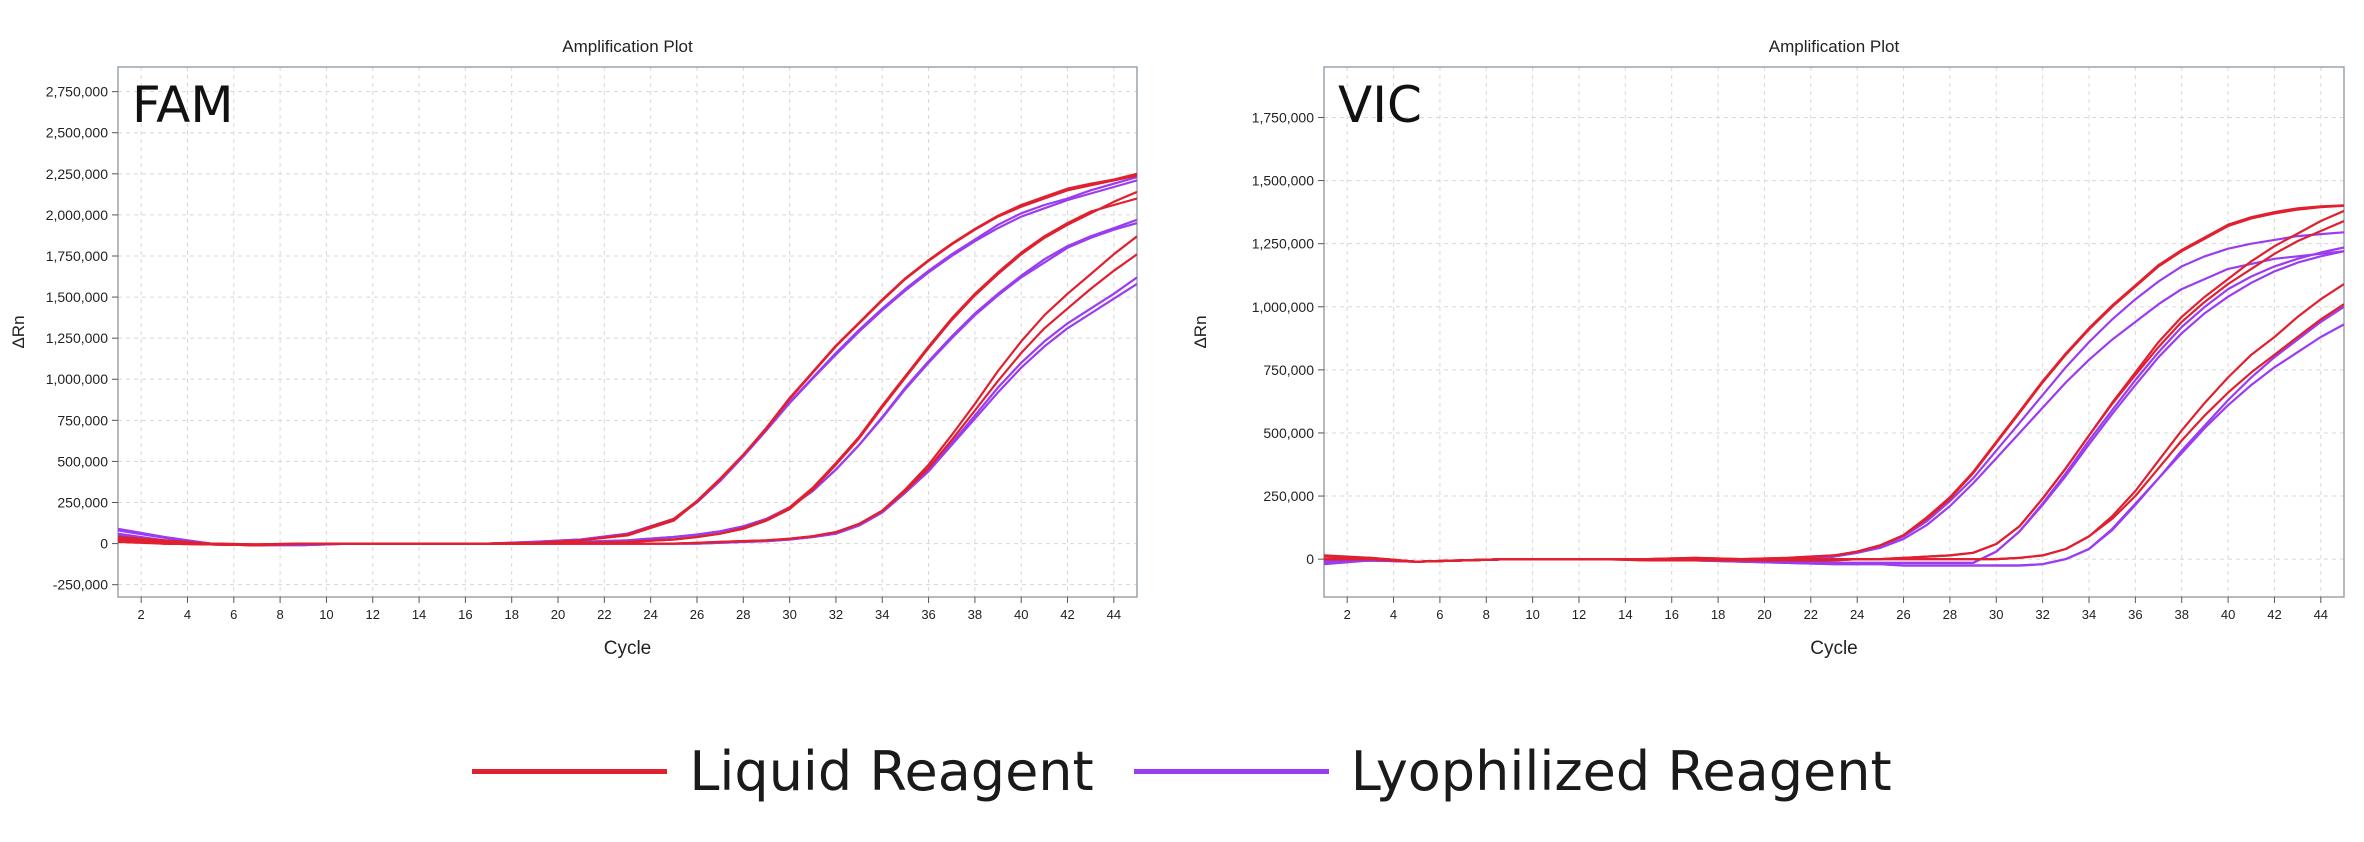  I want to click on x-tick-label: 36, so click(2135, 614).